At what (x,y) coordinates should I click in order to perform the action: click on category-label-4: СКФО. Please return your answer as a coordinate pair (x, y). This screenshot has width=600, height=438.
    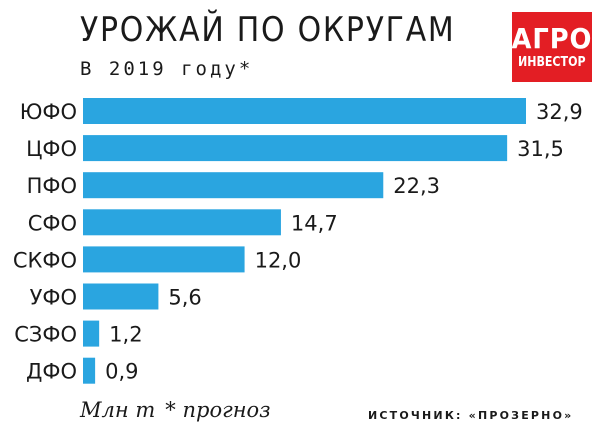
    Looking at the image, I should click on (45, 260).